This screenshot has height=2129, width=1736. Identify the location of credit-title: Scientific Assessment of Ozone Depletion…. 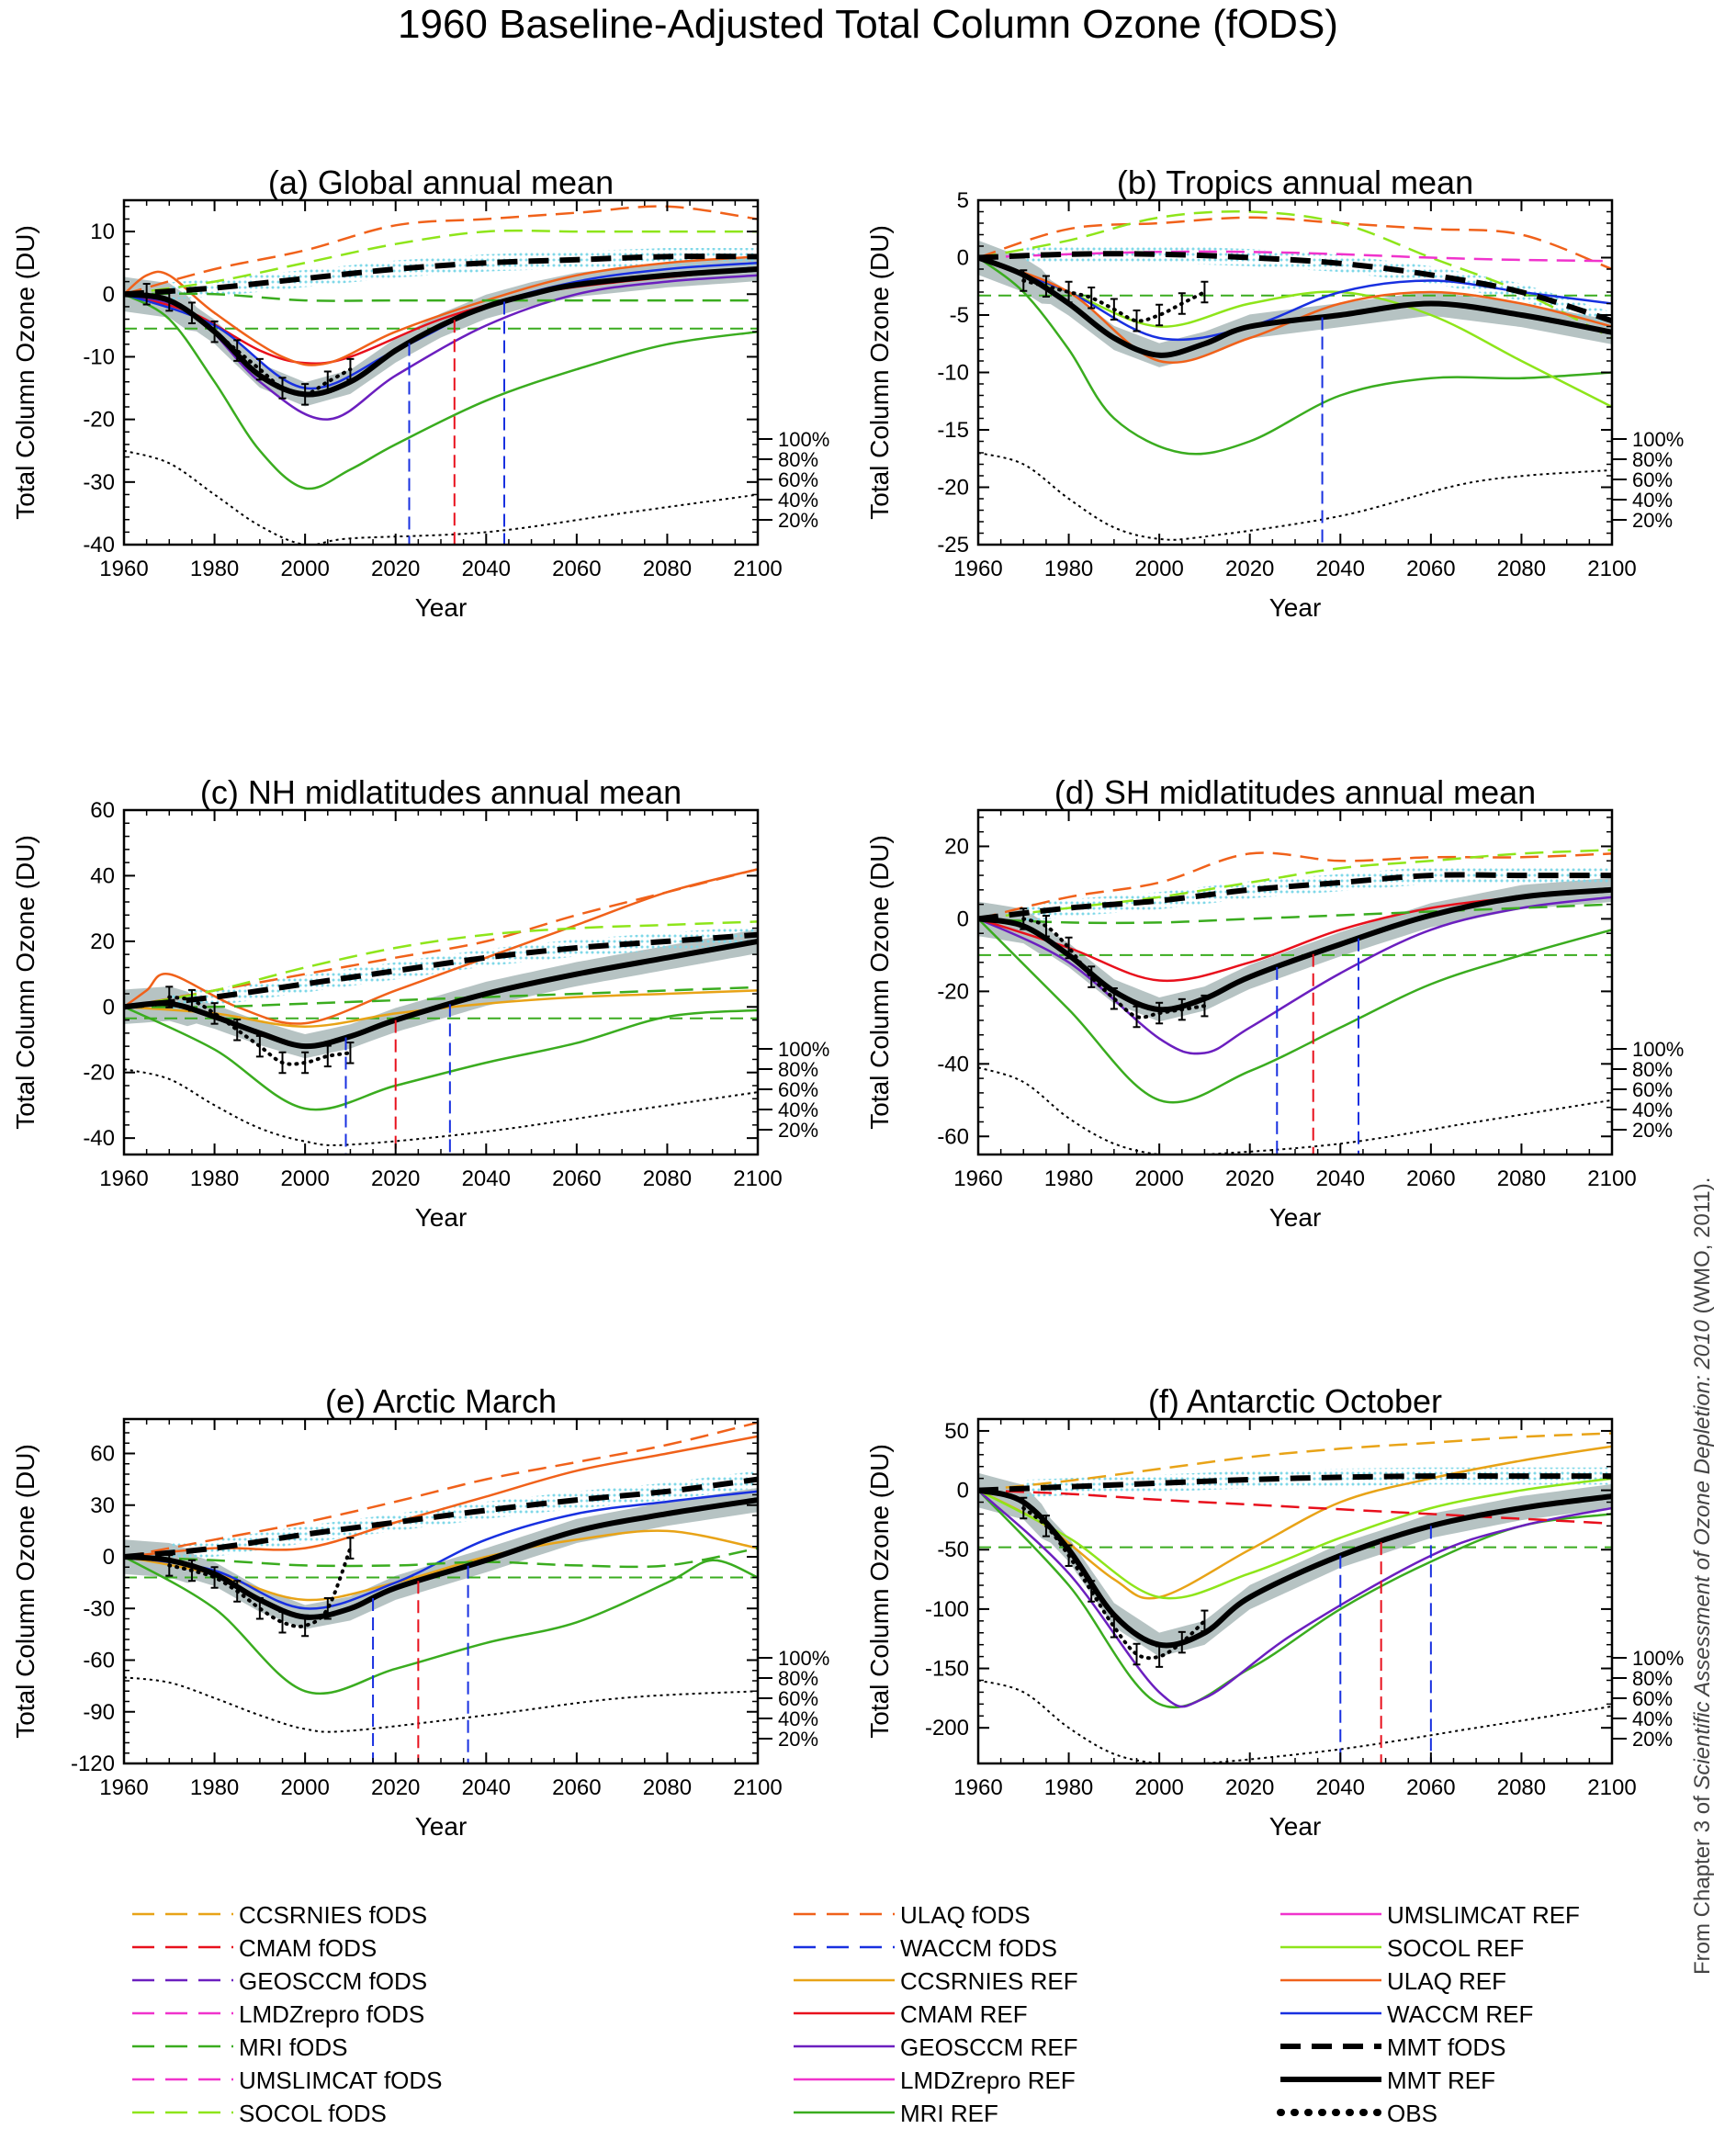
(1702, 1555).